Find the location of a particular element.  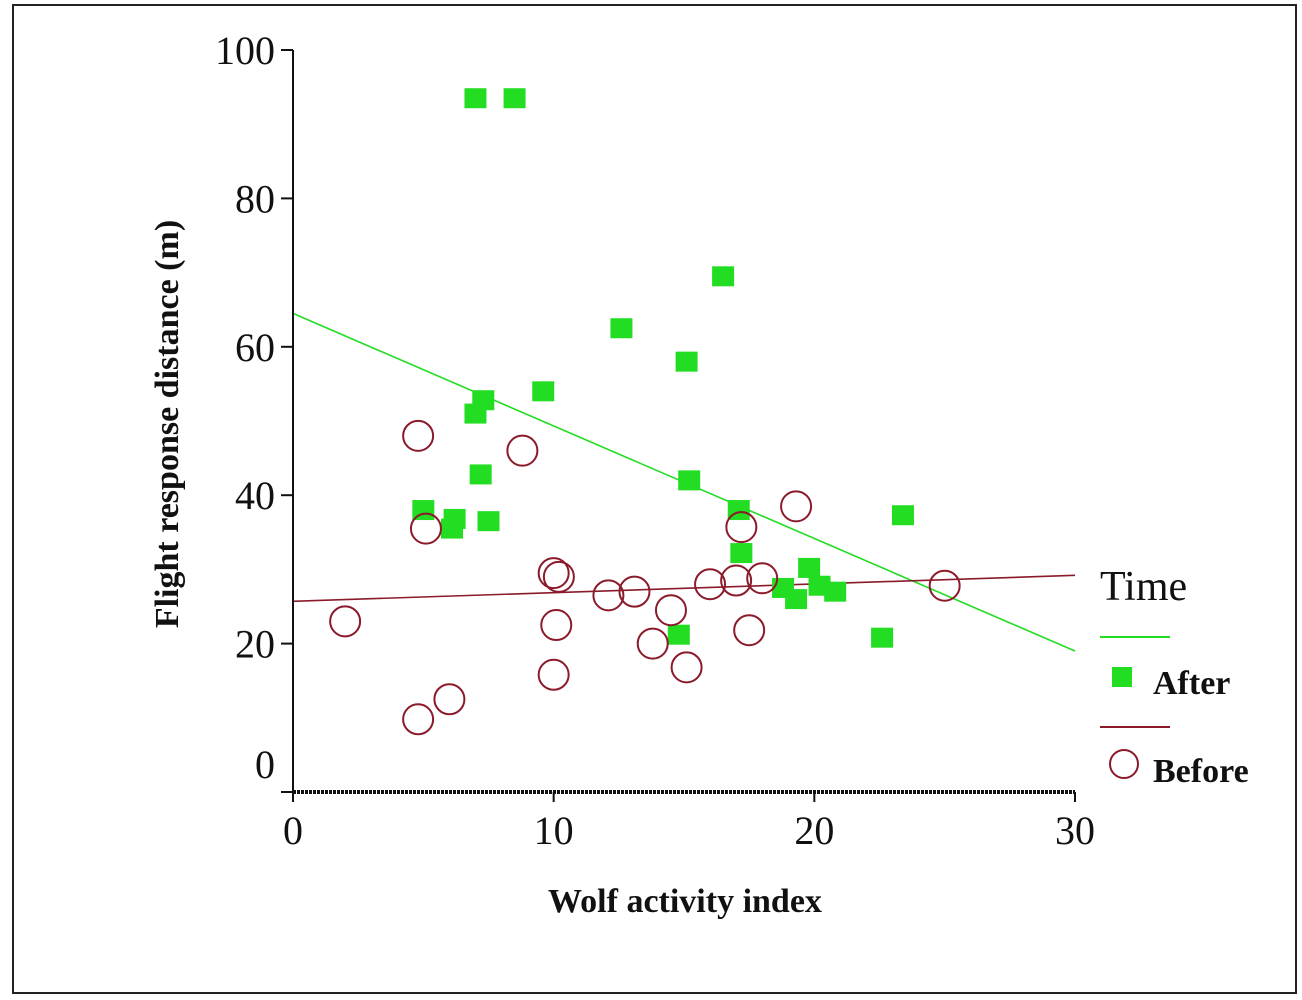

y-tick-label: 0 is located at coordinates (265, 764).